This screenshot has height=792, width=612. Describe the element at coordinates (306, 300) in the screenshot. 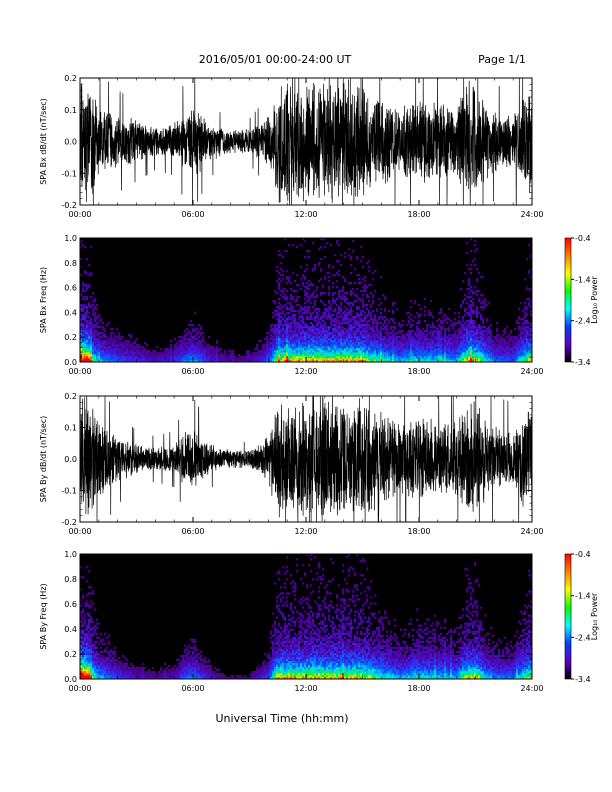

I see `spectrogram-cells` at that location.